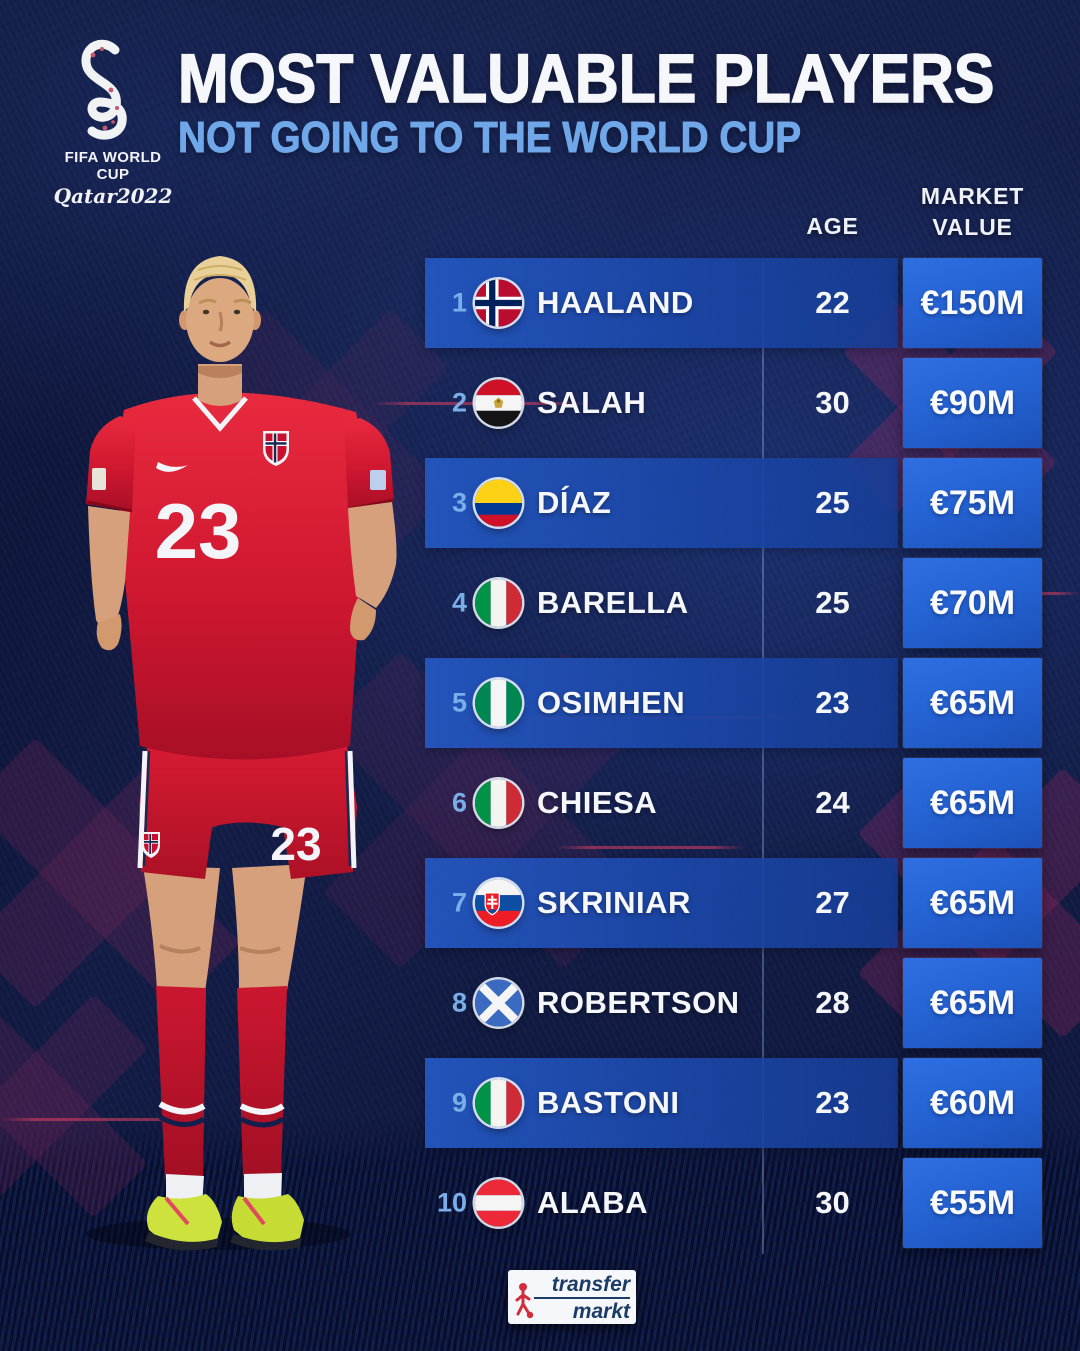 The height and width of the screenshot is (1351, 1080). Describe the element at coordinates (733, 503) in the screenshot. I see `table-row: 3 DÍAZ 25 €75M` at that location.